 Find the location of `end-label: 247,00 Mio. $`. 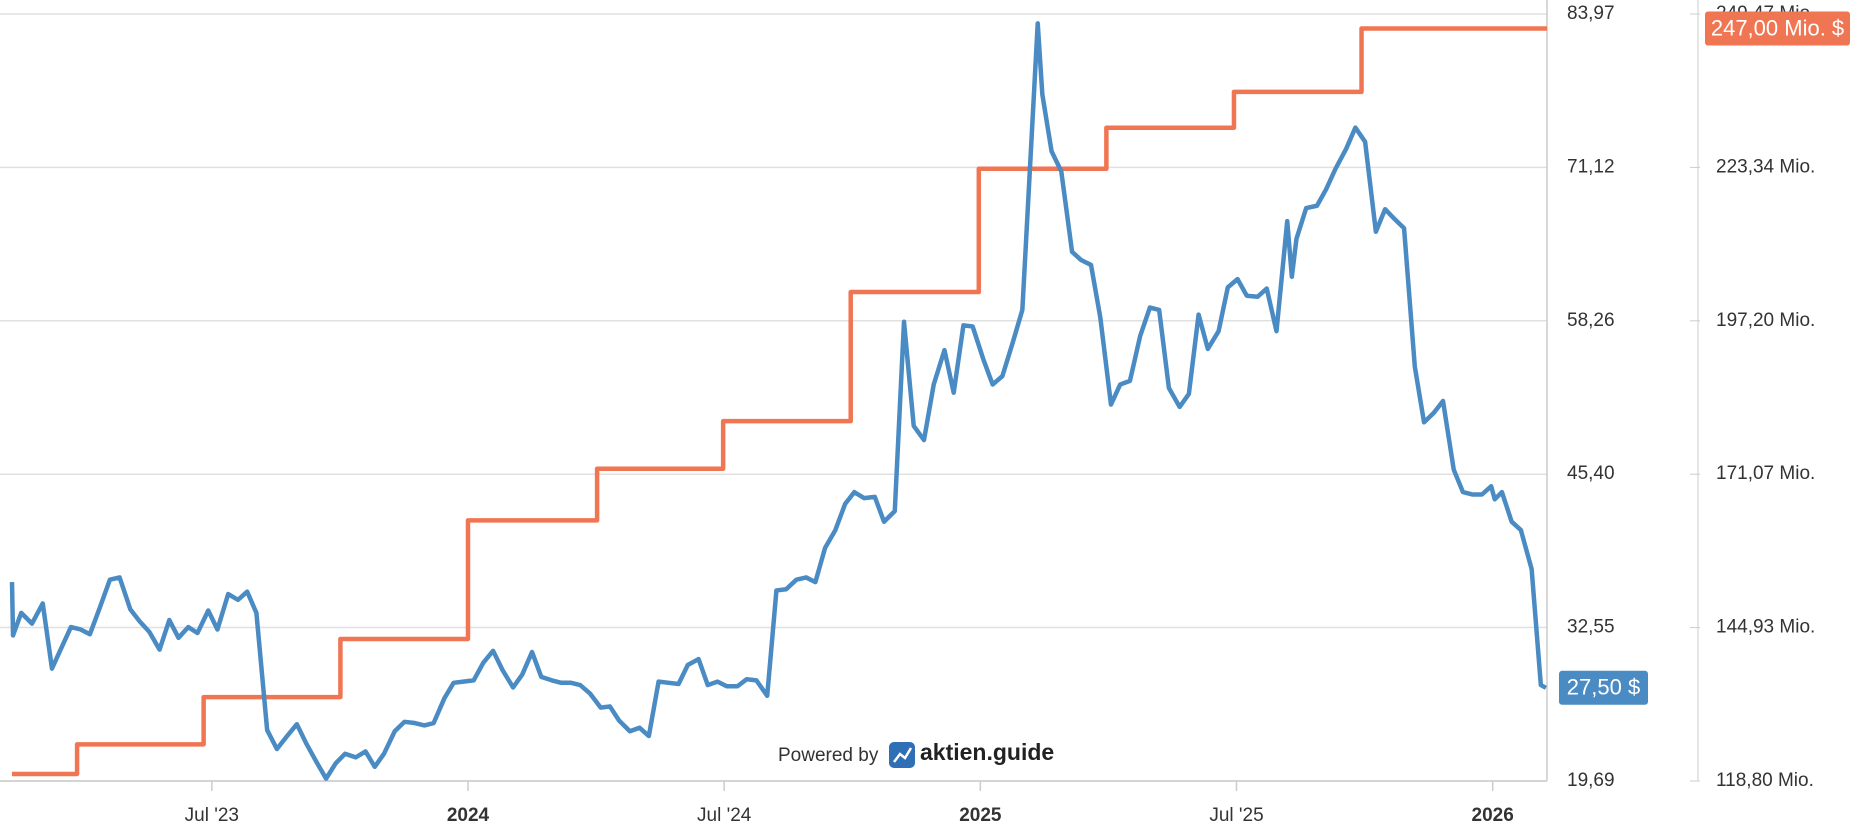

end-label: 247,00 Mio. $ is located at coordinates (1777, 27).